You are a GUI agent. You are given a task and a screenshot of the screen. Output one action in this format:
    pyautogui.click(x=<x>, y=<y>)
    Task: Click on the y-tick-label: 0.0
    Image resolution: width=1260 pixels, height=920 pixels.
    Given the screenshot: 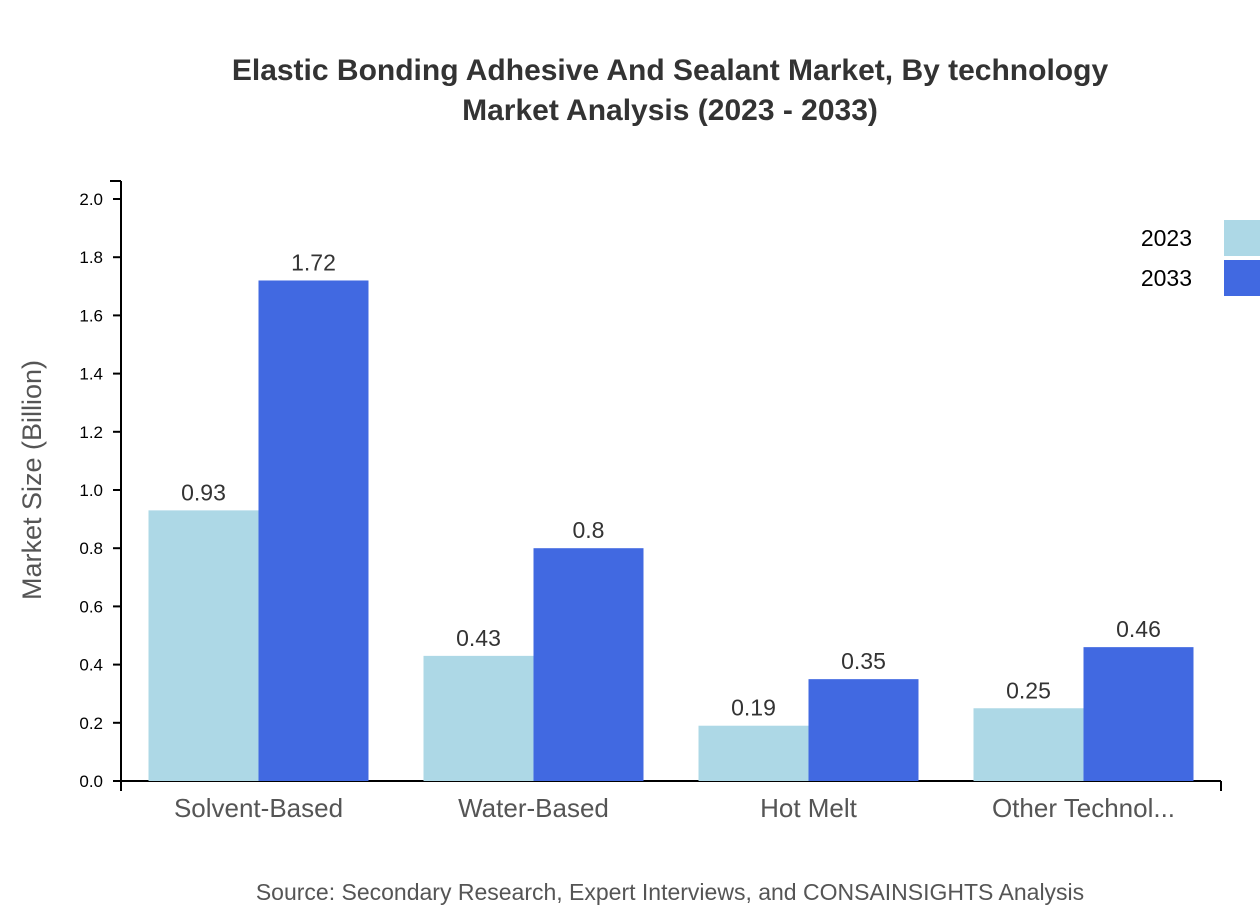 What is the action you would take?
    pyautogui.click(x=91, y=781)
    